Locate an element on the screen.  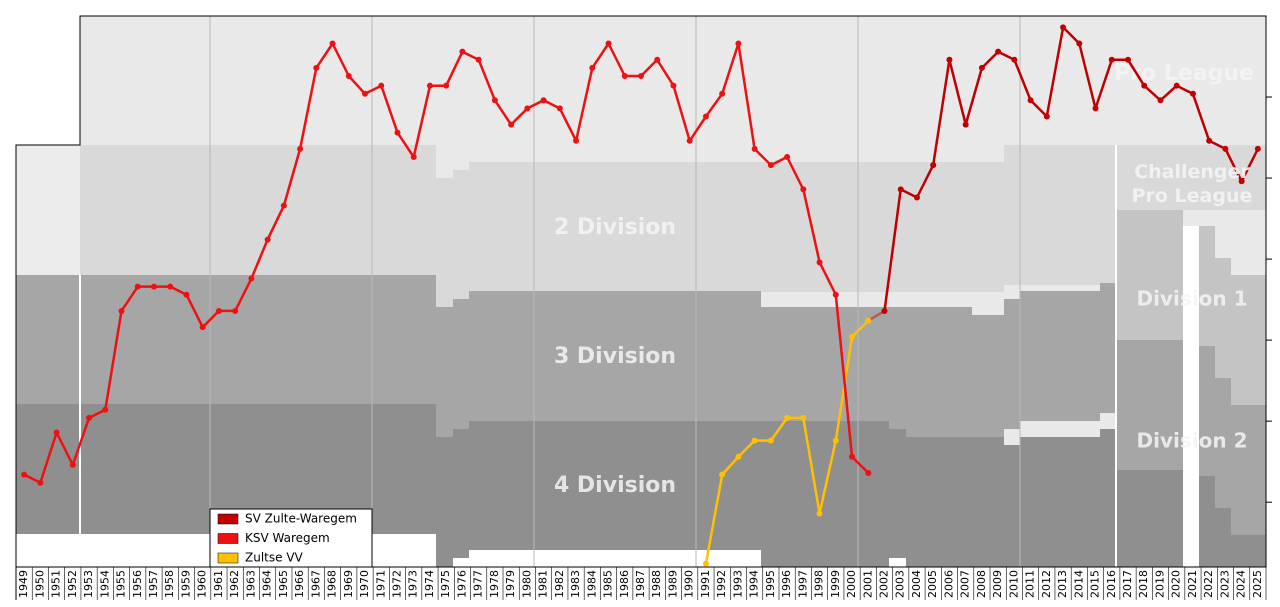
x-tick-label: 2006 is located at coordinates (948, 584).